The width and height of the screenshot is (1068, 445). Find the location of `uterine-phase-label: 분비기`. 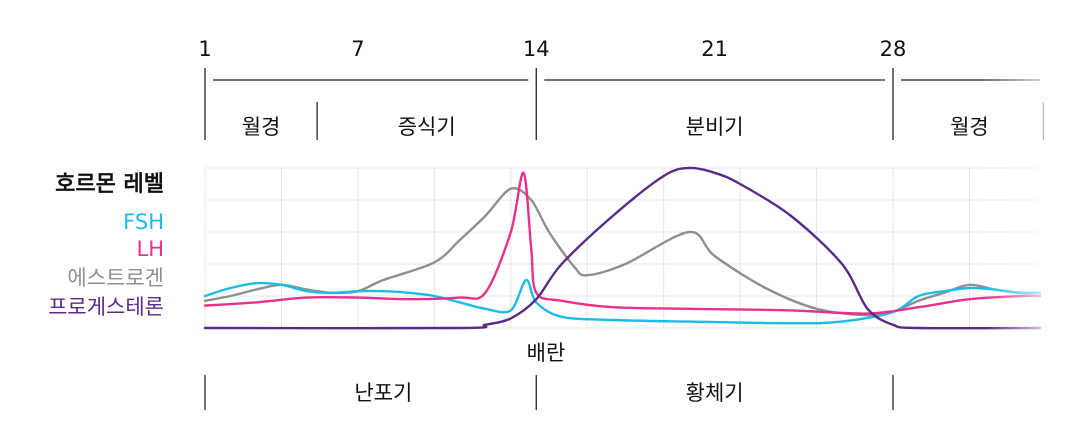

uterine-phase-label: 분비기 is located at coordinates (715, 127).